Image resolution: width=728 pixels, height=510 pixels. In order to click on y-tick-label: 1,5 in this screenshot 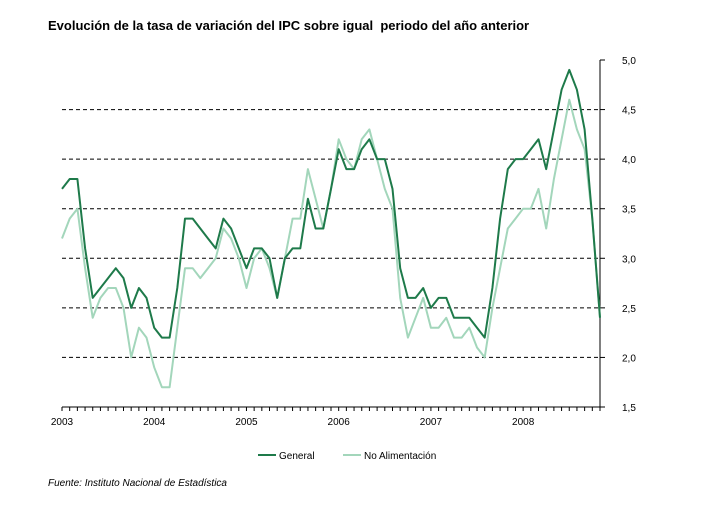, I will do `click(629, 408)`.